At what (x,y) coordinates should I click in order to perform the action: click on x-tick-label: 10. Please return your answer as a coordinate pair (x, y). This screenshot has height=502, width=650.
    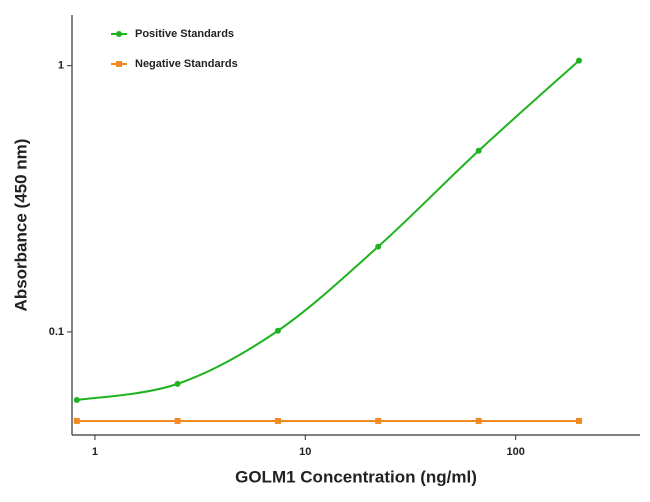
    Looking at the image, I should click on (305, 452).